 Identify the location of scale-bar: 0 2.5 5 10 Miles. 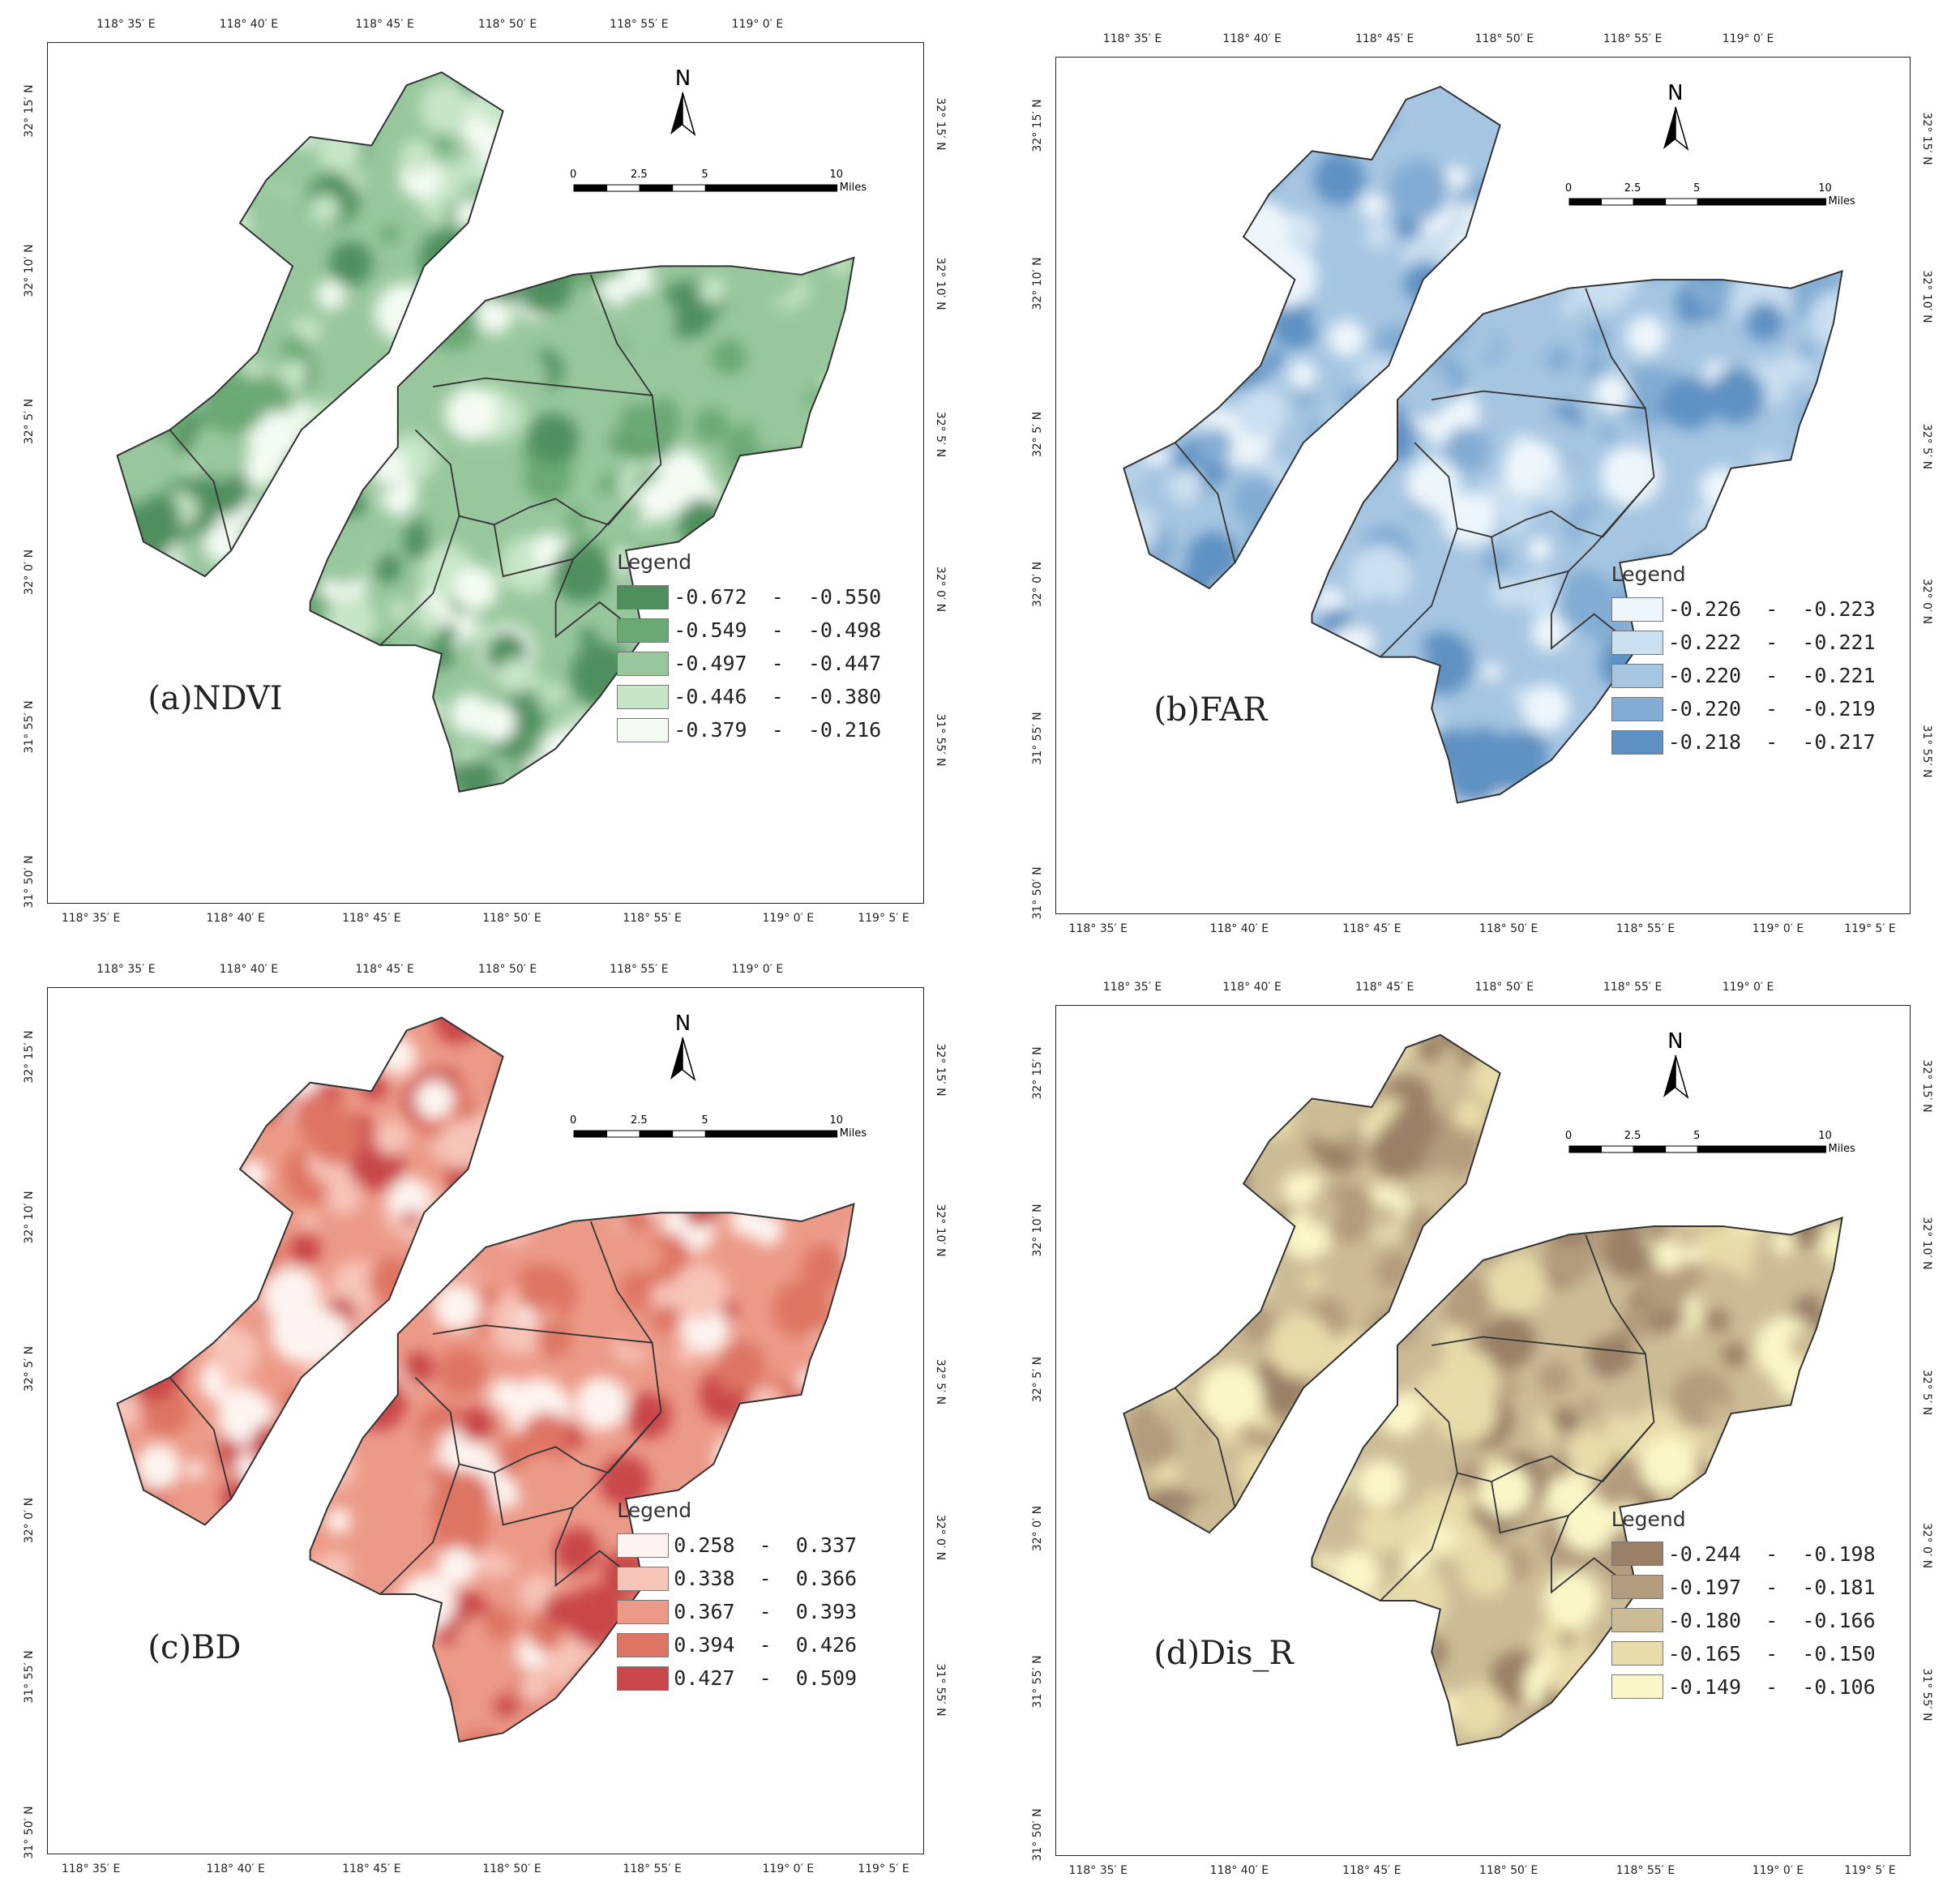
(1719, 197).